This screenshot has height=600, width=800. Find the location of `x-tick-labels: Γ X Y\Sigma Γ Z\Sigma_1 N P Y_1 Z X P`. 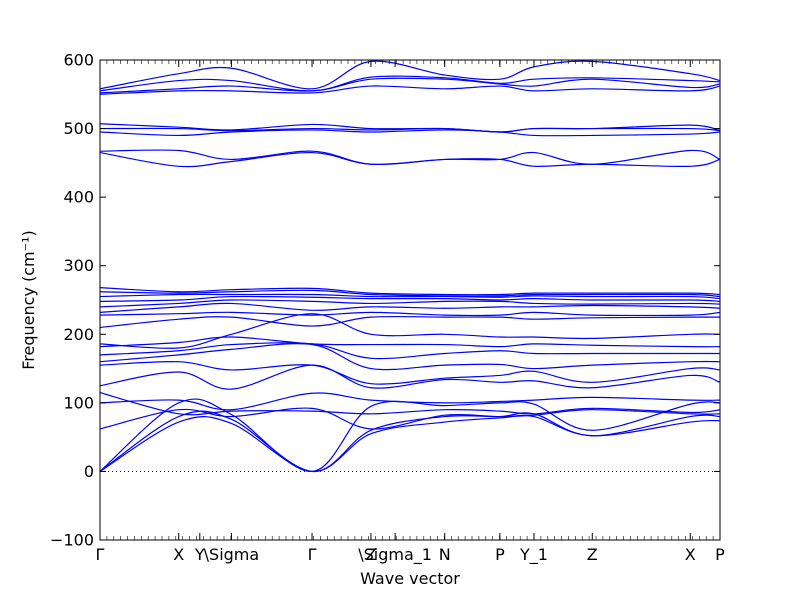

x-tick-labels: Γ X Y\Sigma Γ Z\Sigma_1 N P Y_1 Z X P is located at coordinates (411, 555).